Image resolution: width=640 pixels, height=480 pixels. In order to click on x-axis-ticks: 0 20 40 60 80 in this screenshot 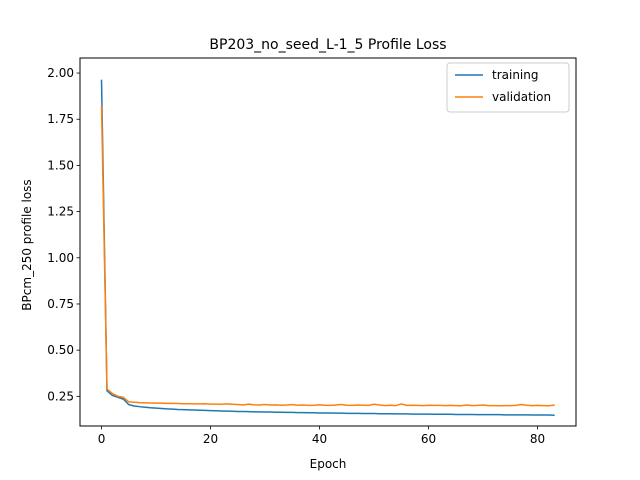, I will do `click(321, 436)`.